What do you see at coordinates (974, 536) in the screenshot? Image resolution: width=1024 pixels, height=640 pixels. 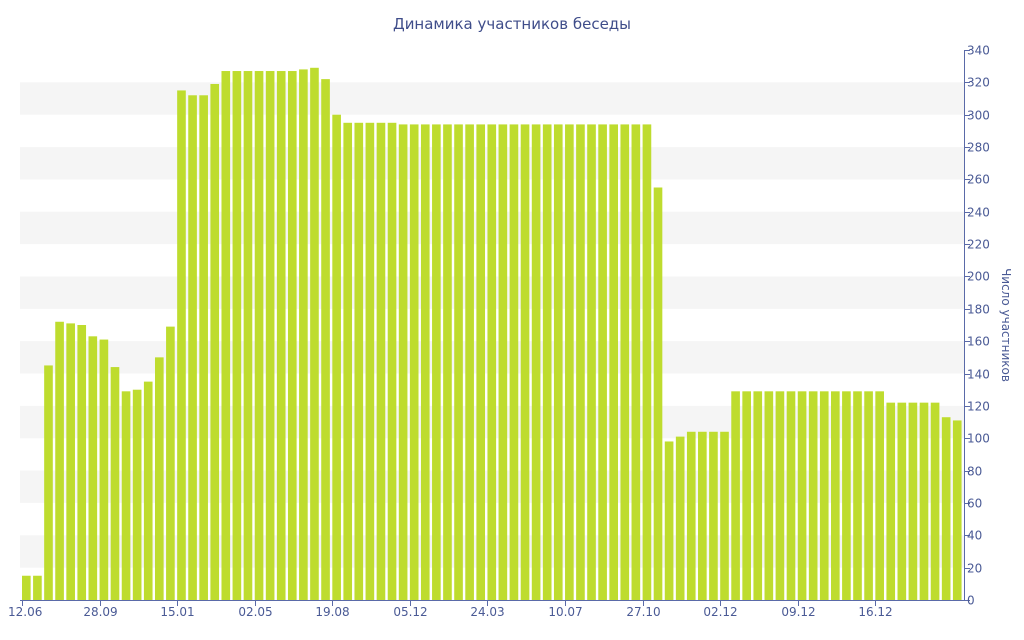 I see `y-tick-label: 40` at bounding box center [974, 536].